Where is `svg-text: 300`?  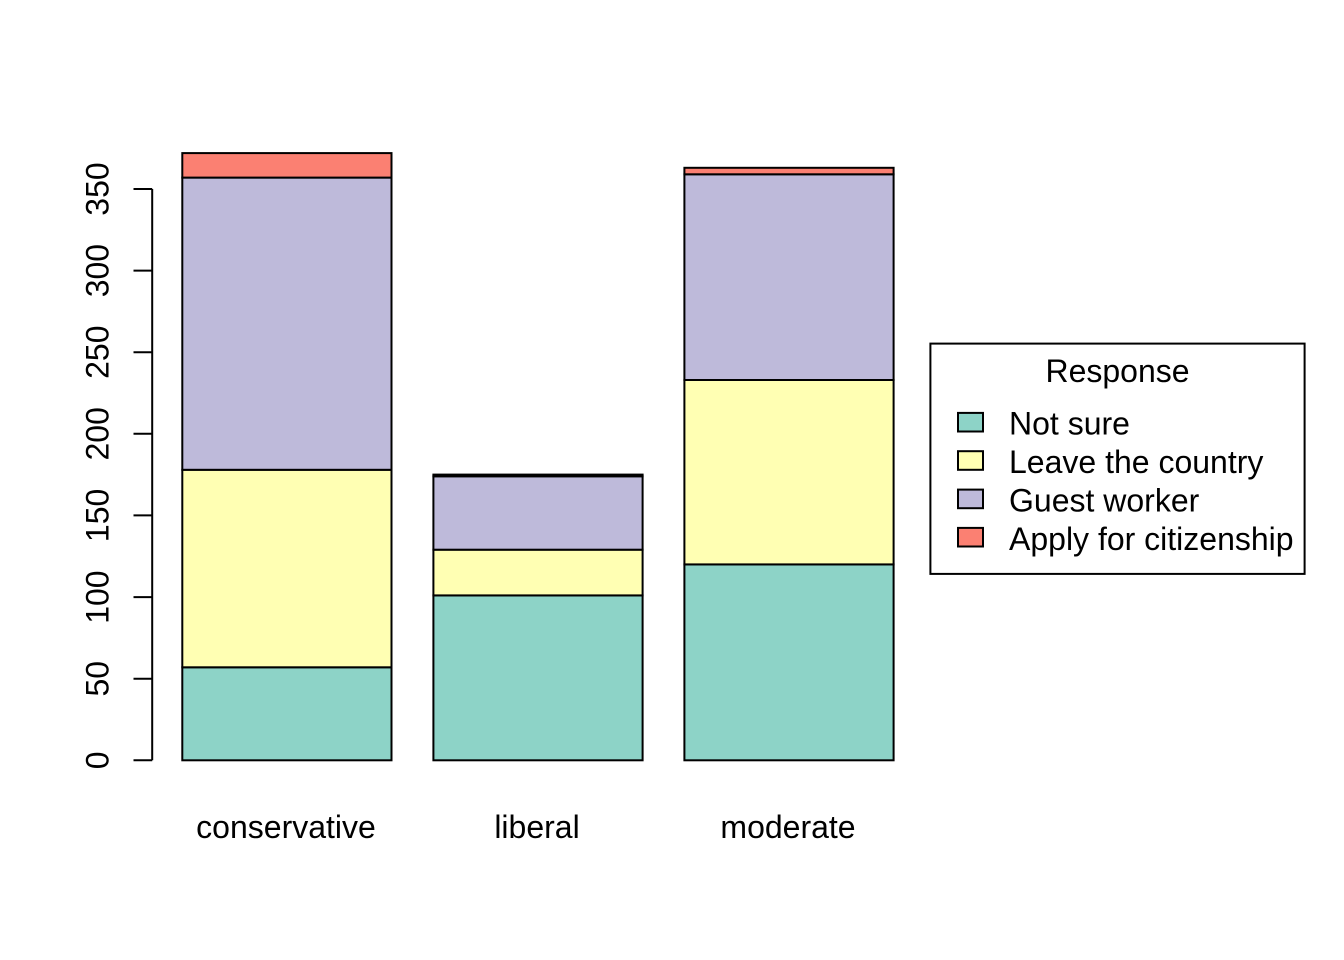 svg-text: 300 is located at coordinates (97, 270).